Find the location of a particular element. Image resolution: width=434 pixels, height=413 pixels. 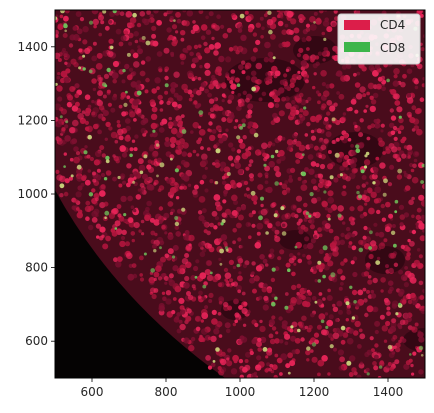

y-tick-label: 1000 is located at coordinates (32, 194).